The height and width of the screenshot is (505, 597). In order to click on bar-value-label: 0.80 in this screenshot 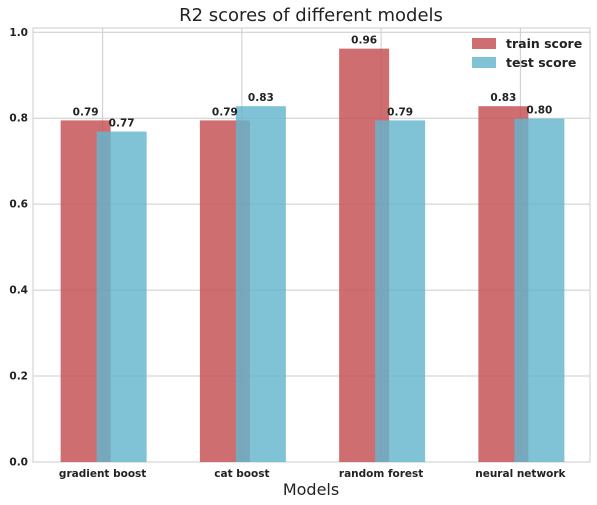, I will do `click(539, 111)`.